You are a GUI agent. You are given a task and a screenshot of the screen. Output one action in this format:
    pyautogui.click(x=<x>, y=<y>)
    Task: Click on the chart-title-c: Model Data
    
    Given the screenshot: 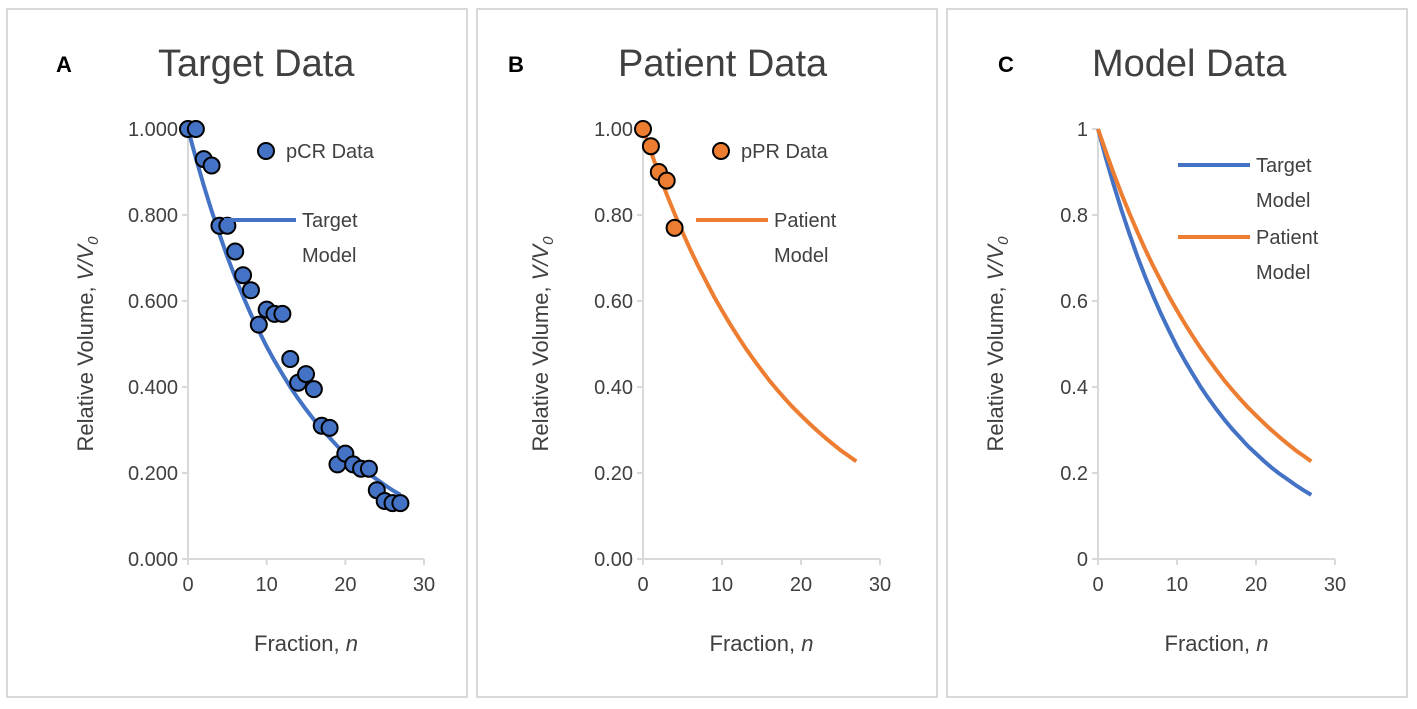 What is the action you would take?
    pyautogui.click(x=1189, y=64)
    